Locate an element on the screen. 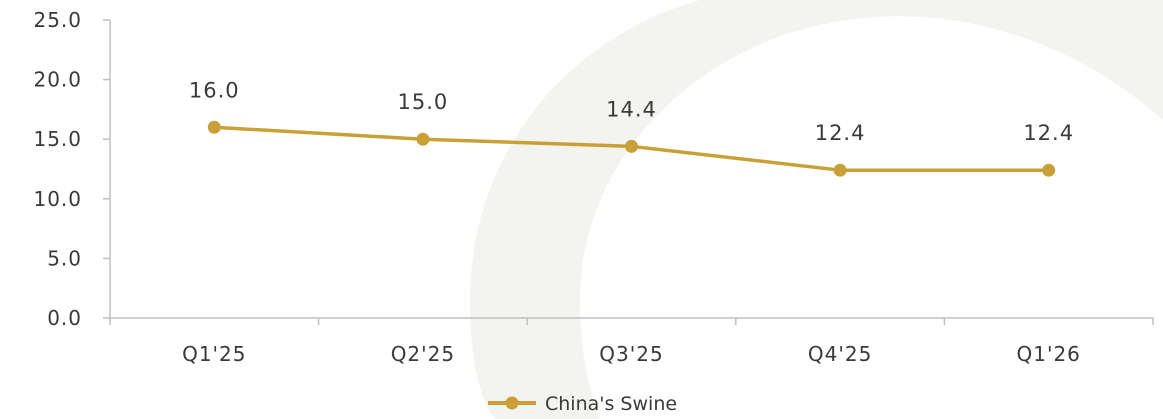  y-tick-label: 0.0 is located at coordinates (64, 318).